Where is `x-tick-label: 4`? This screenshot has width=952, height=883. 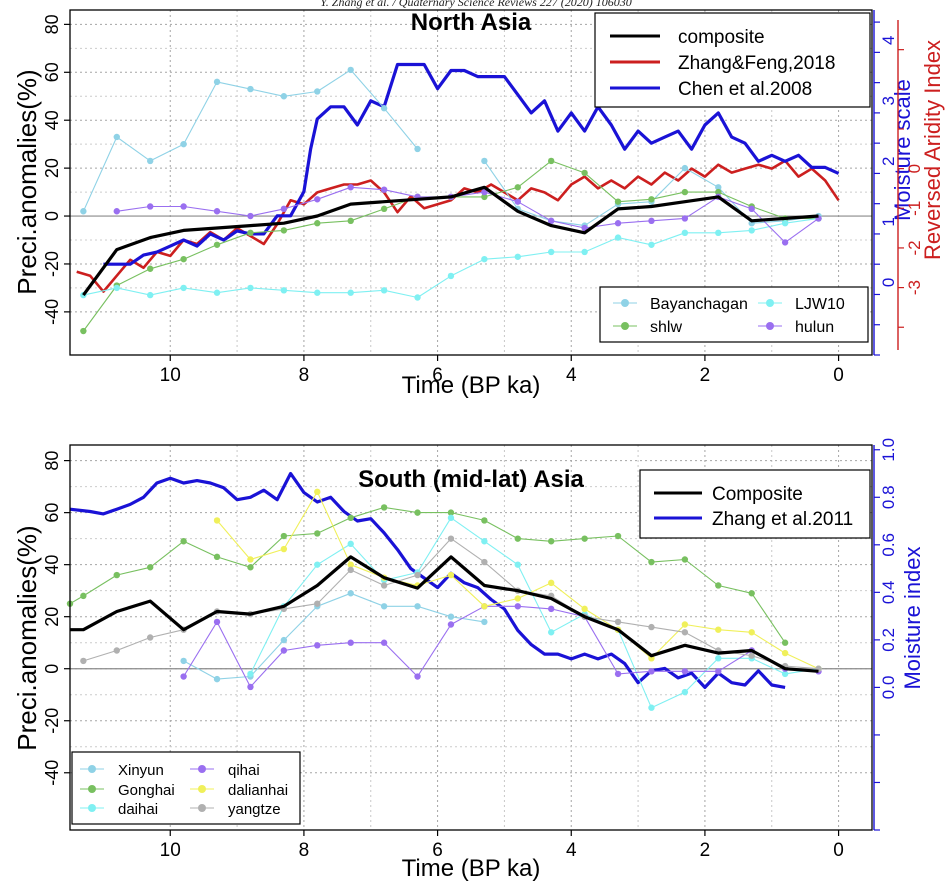 x-tick-label: 4 is located at coordinates (571, 850).